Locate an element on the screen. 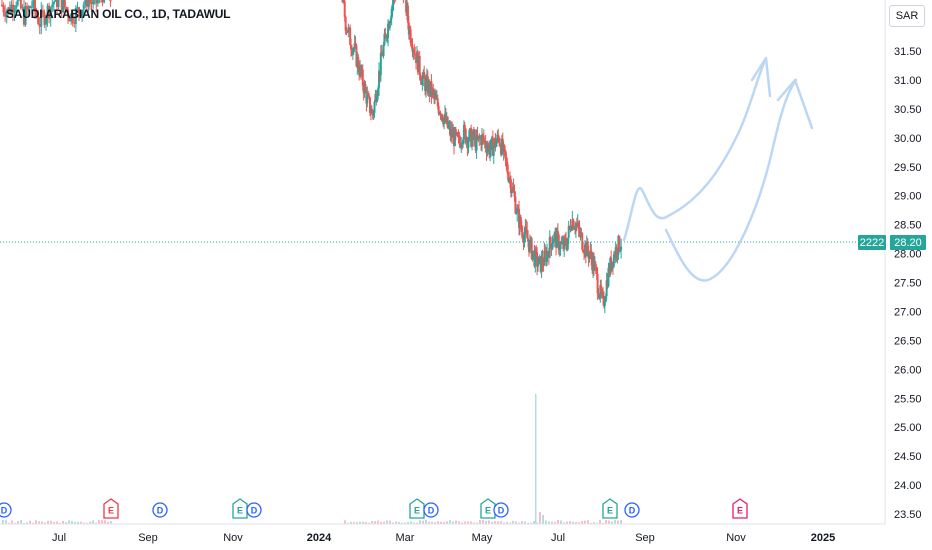  forecast-drawing is located at coordinates (718, 169).